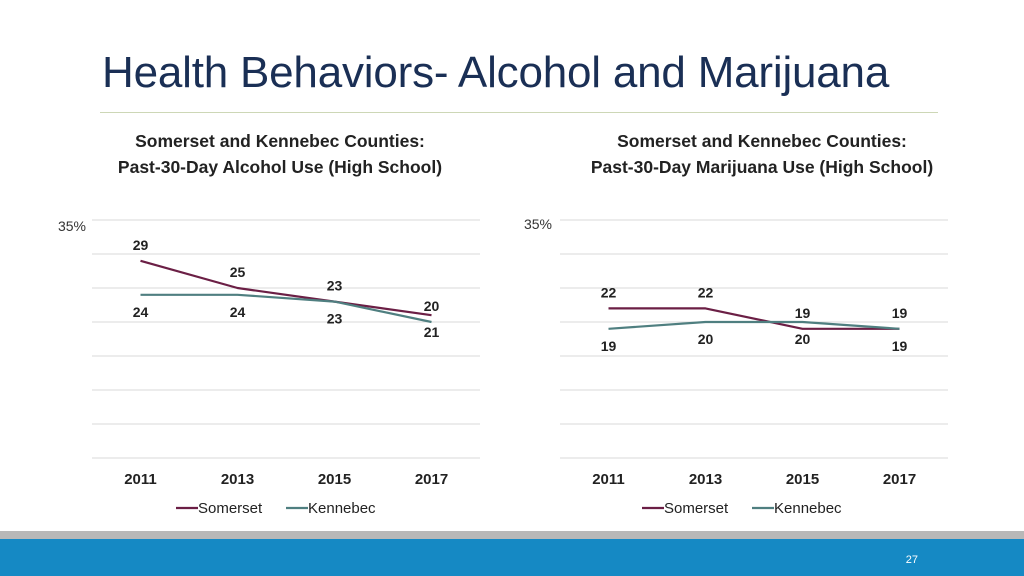 The image size is (1024, 576). What do you see at coordinates (141, 245) in the screenshot?
I see `alcohol-data-label-somerset: 29` at bounding box center [141, 245].